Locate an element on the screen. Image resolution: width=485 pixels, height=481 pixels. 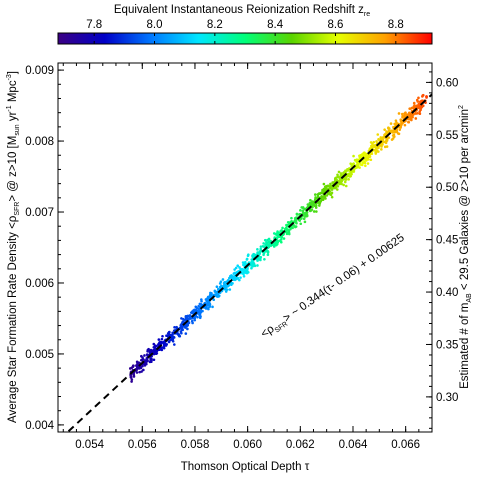
y2-tick-label: 0.45 is located at coordinates (447, 241).